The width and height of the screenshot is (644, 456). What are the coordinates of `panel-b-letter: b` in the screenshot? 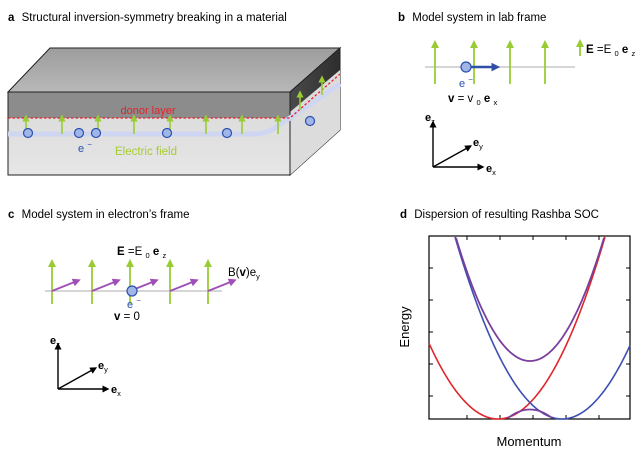 It's located at (401, 18).